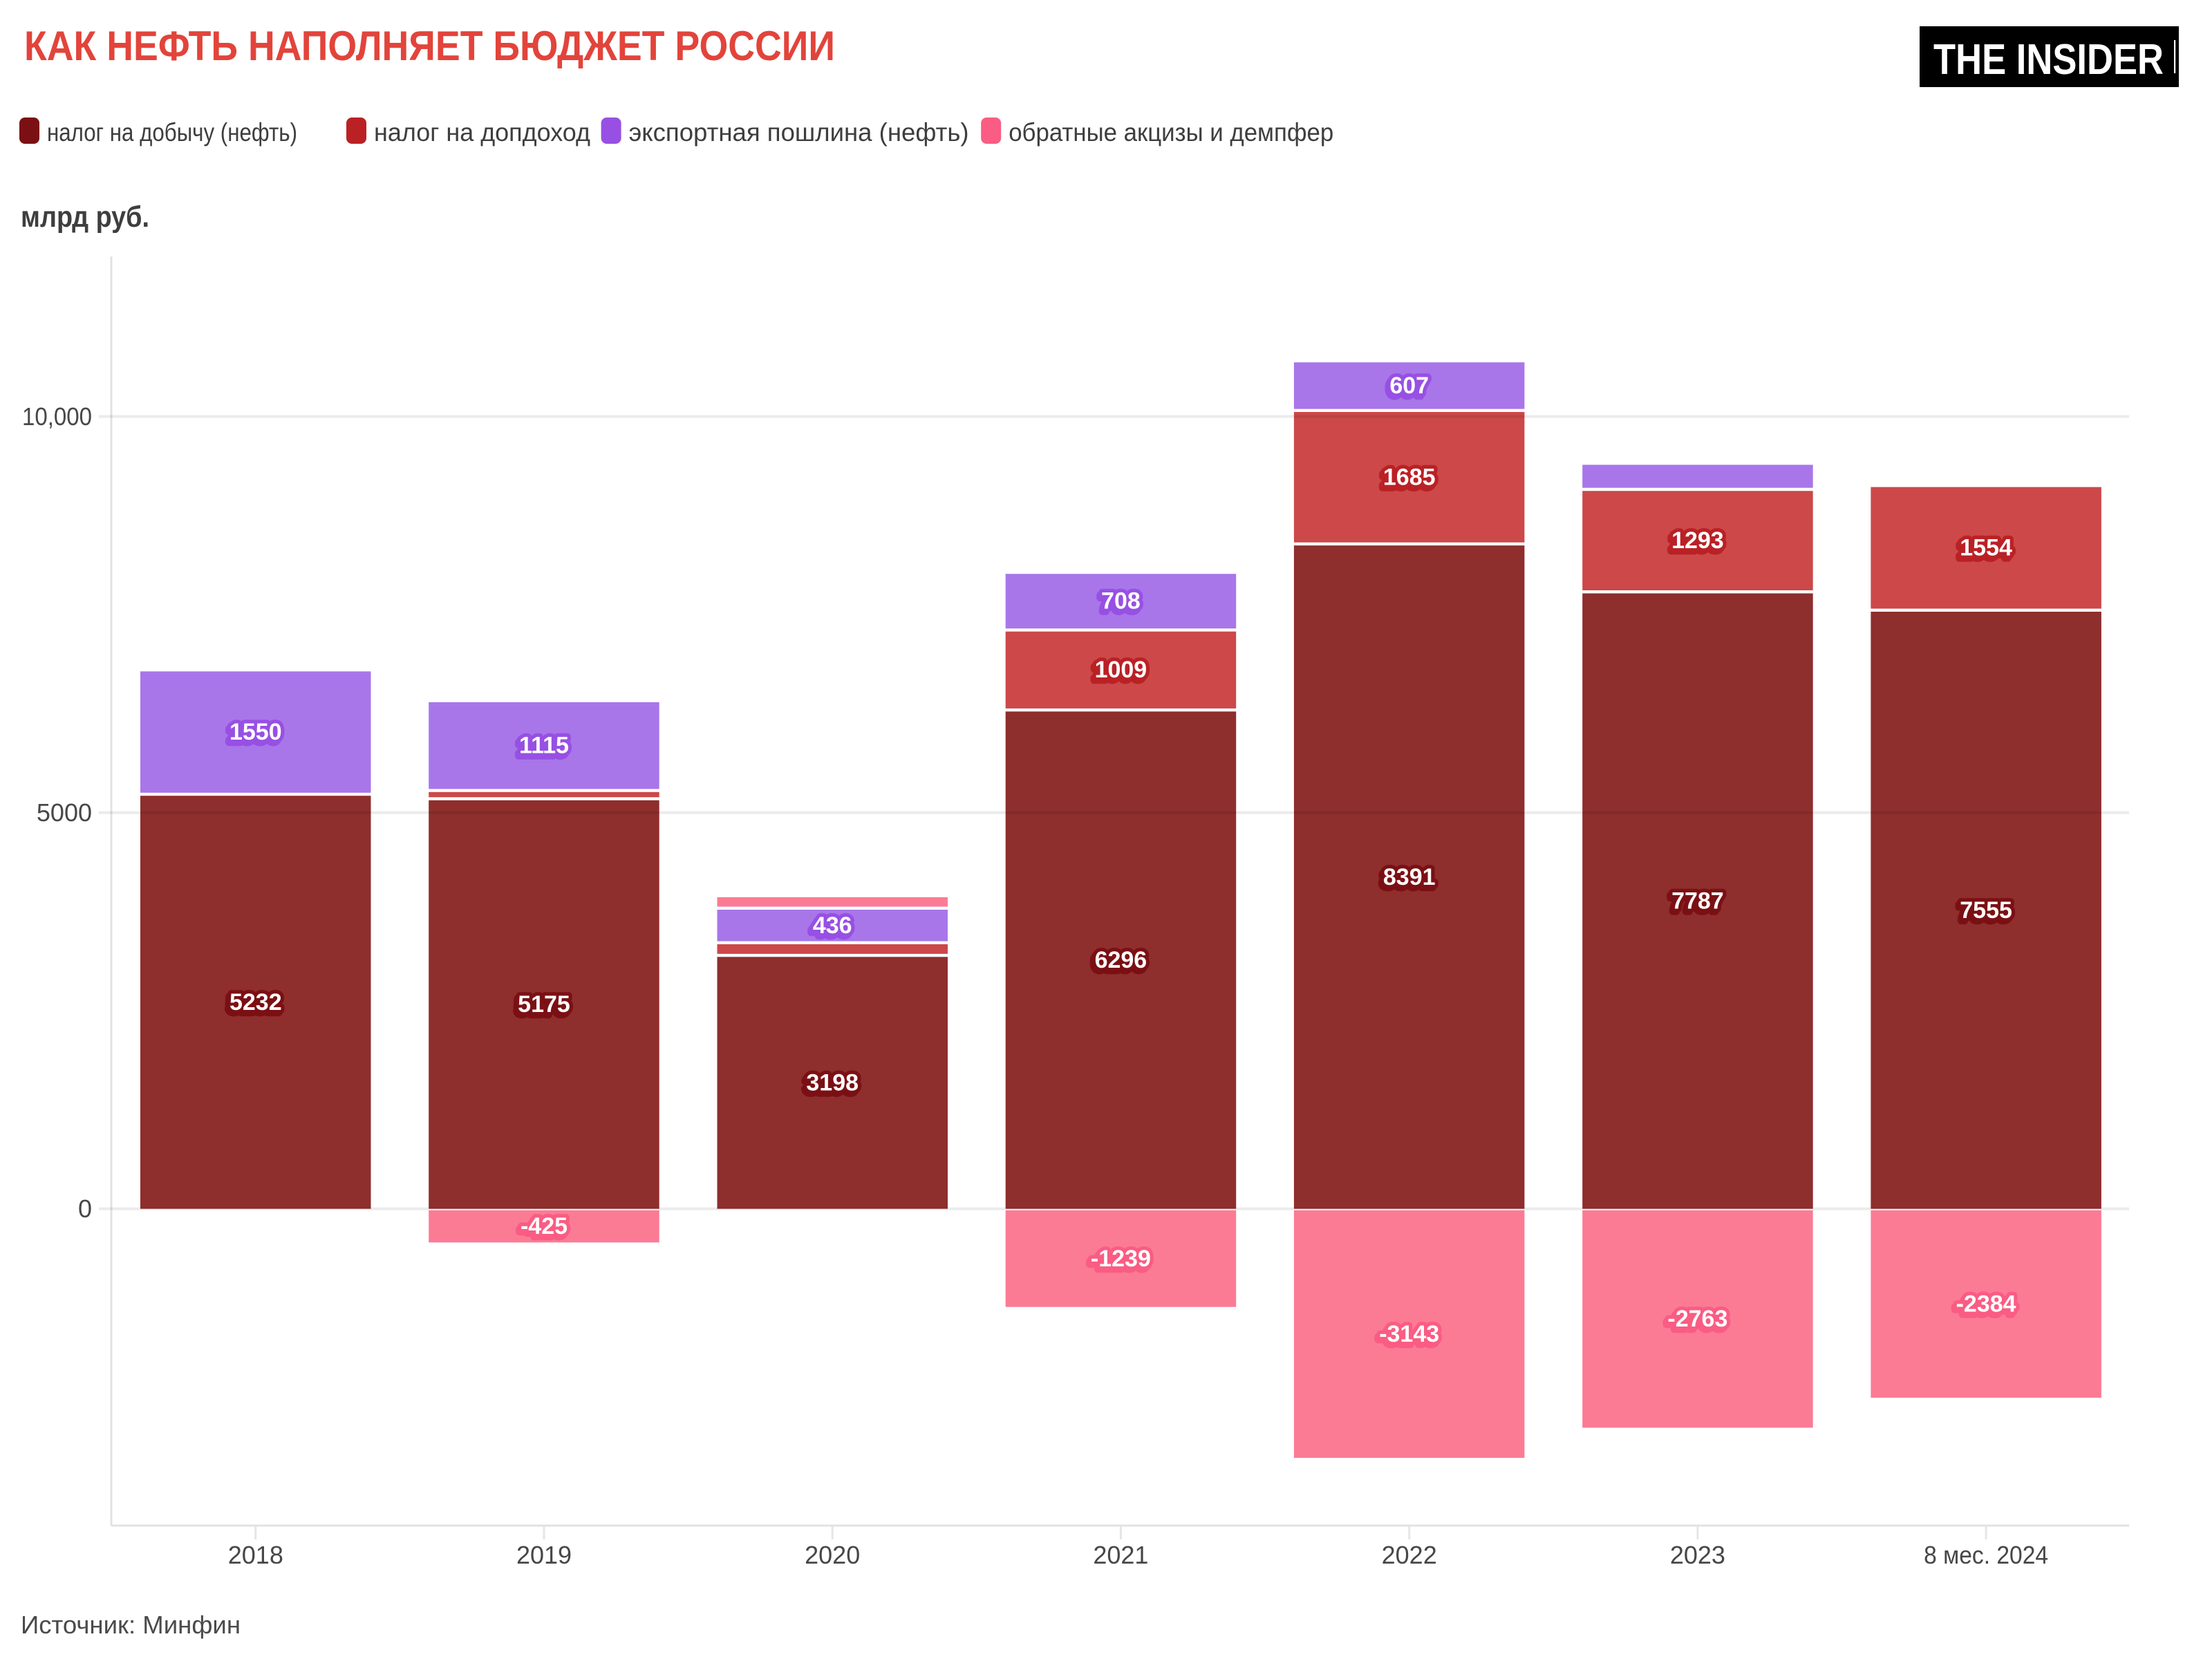 The image size is (2212, 1659). I want to click on svg-text: 8 мес. 2024, so click(1986, 1555).